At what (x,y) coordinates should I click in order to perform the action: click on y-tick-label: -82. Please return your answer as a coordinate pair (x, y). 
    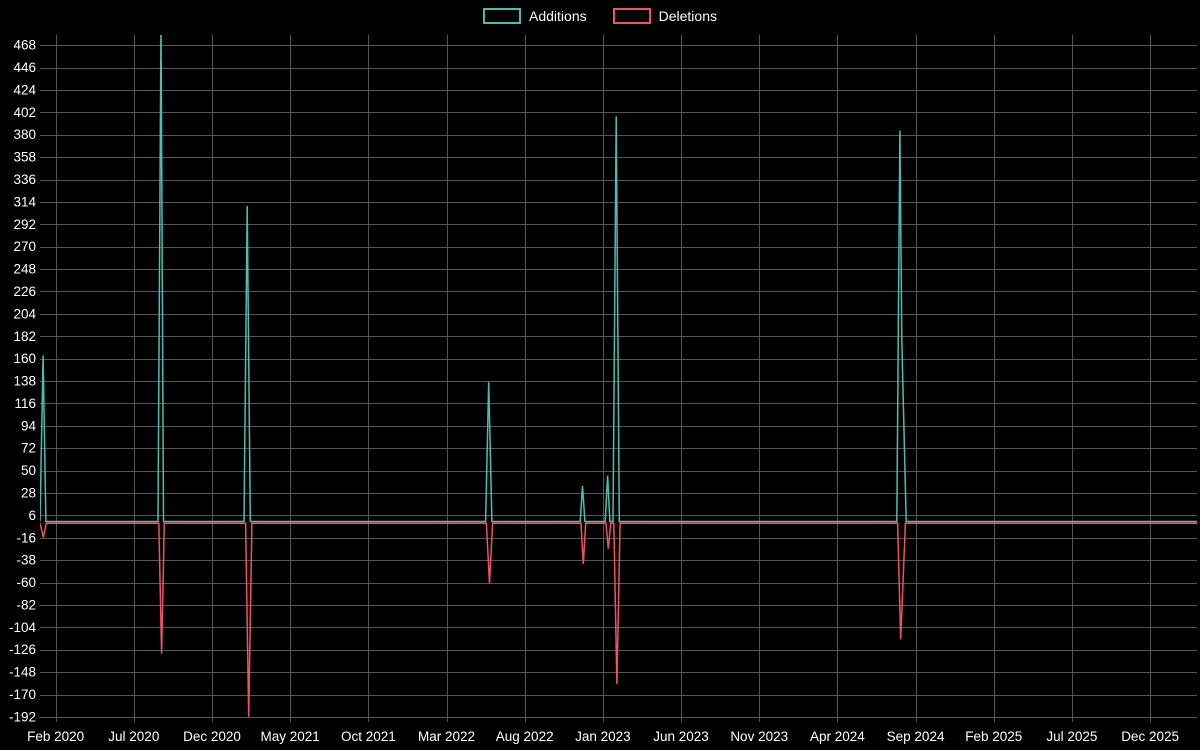
    Looking at the image, I should click on (26, 604).